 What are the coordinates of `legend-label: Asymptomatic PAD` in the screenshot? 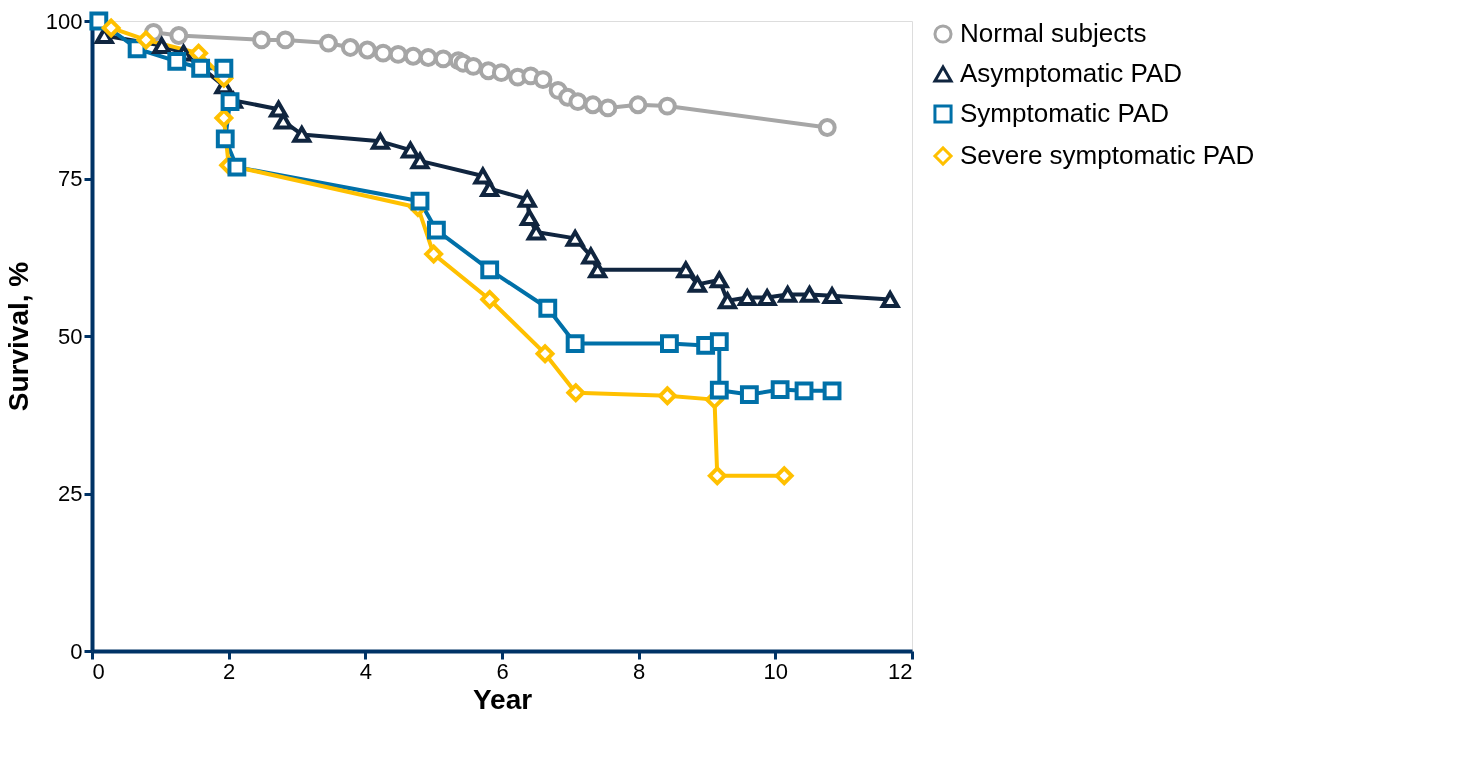 It's located at (1071, 73).